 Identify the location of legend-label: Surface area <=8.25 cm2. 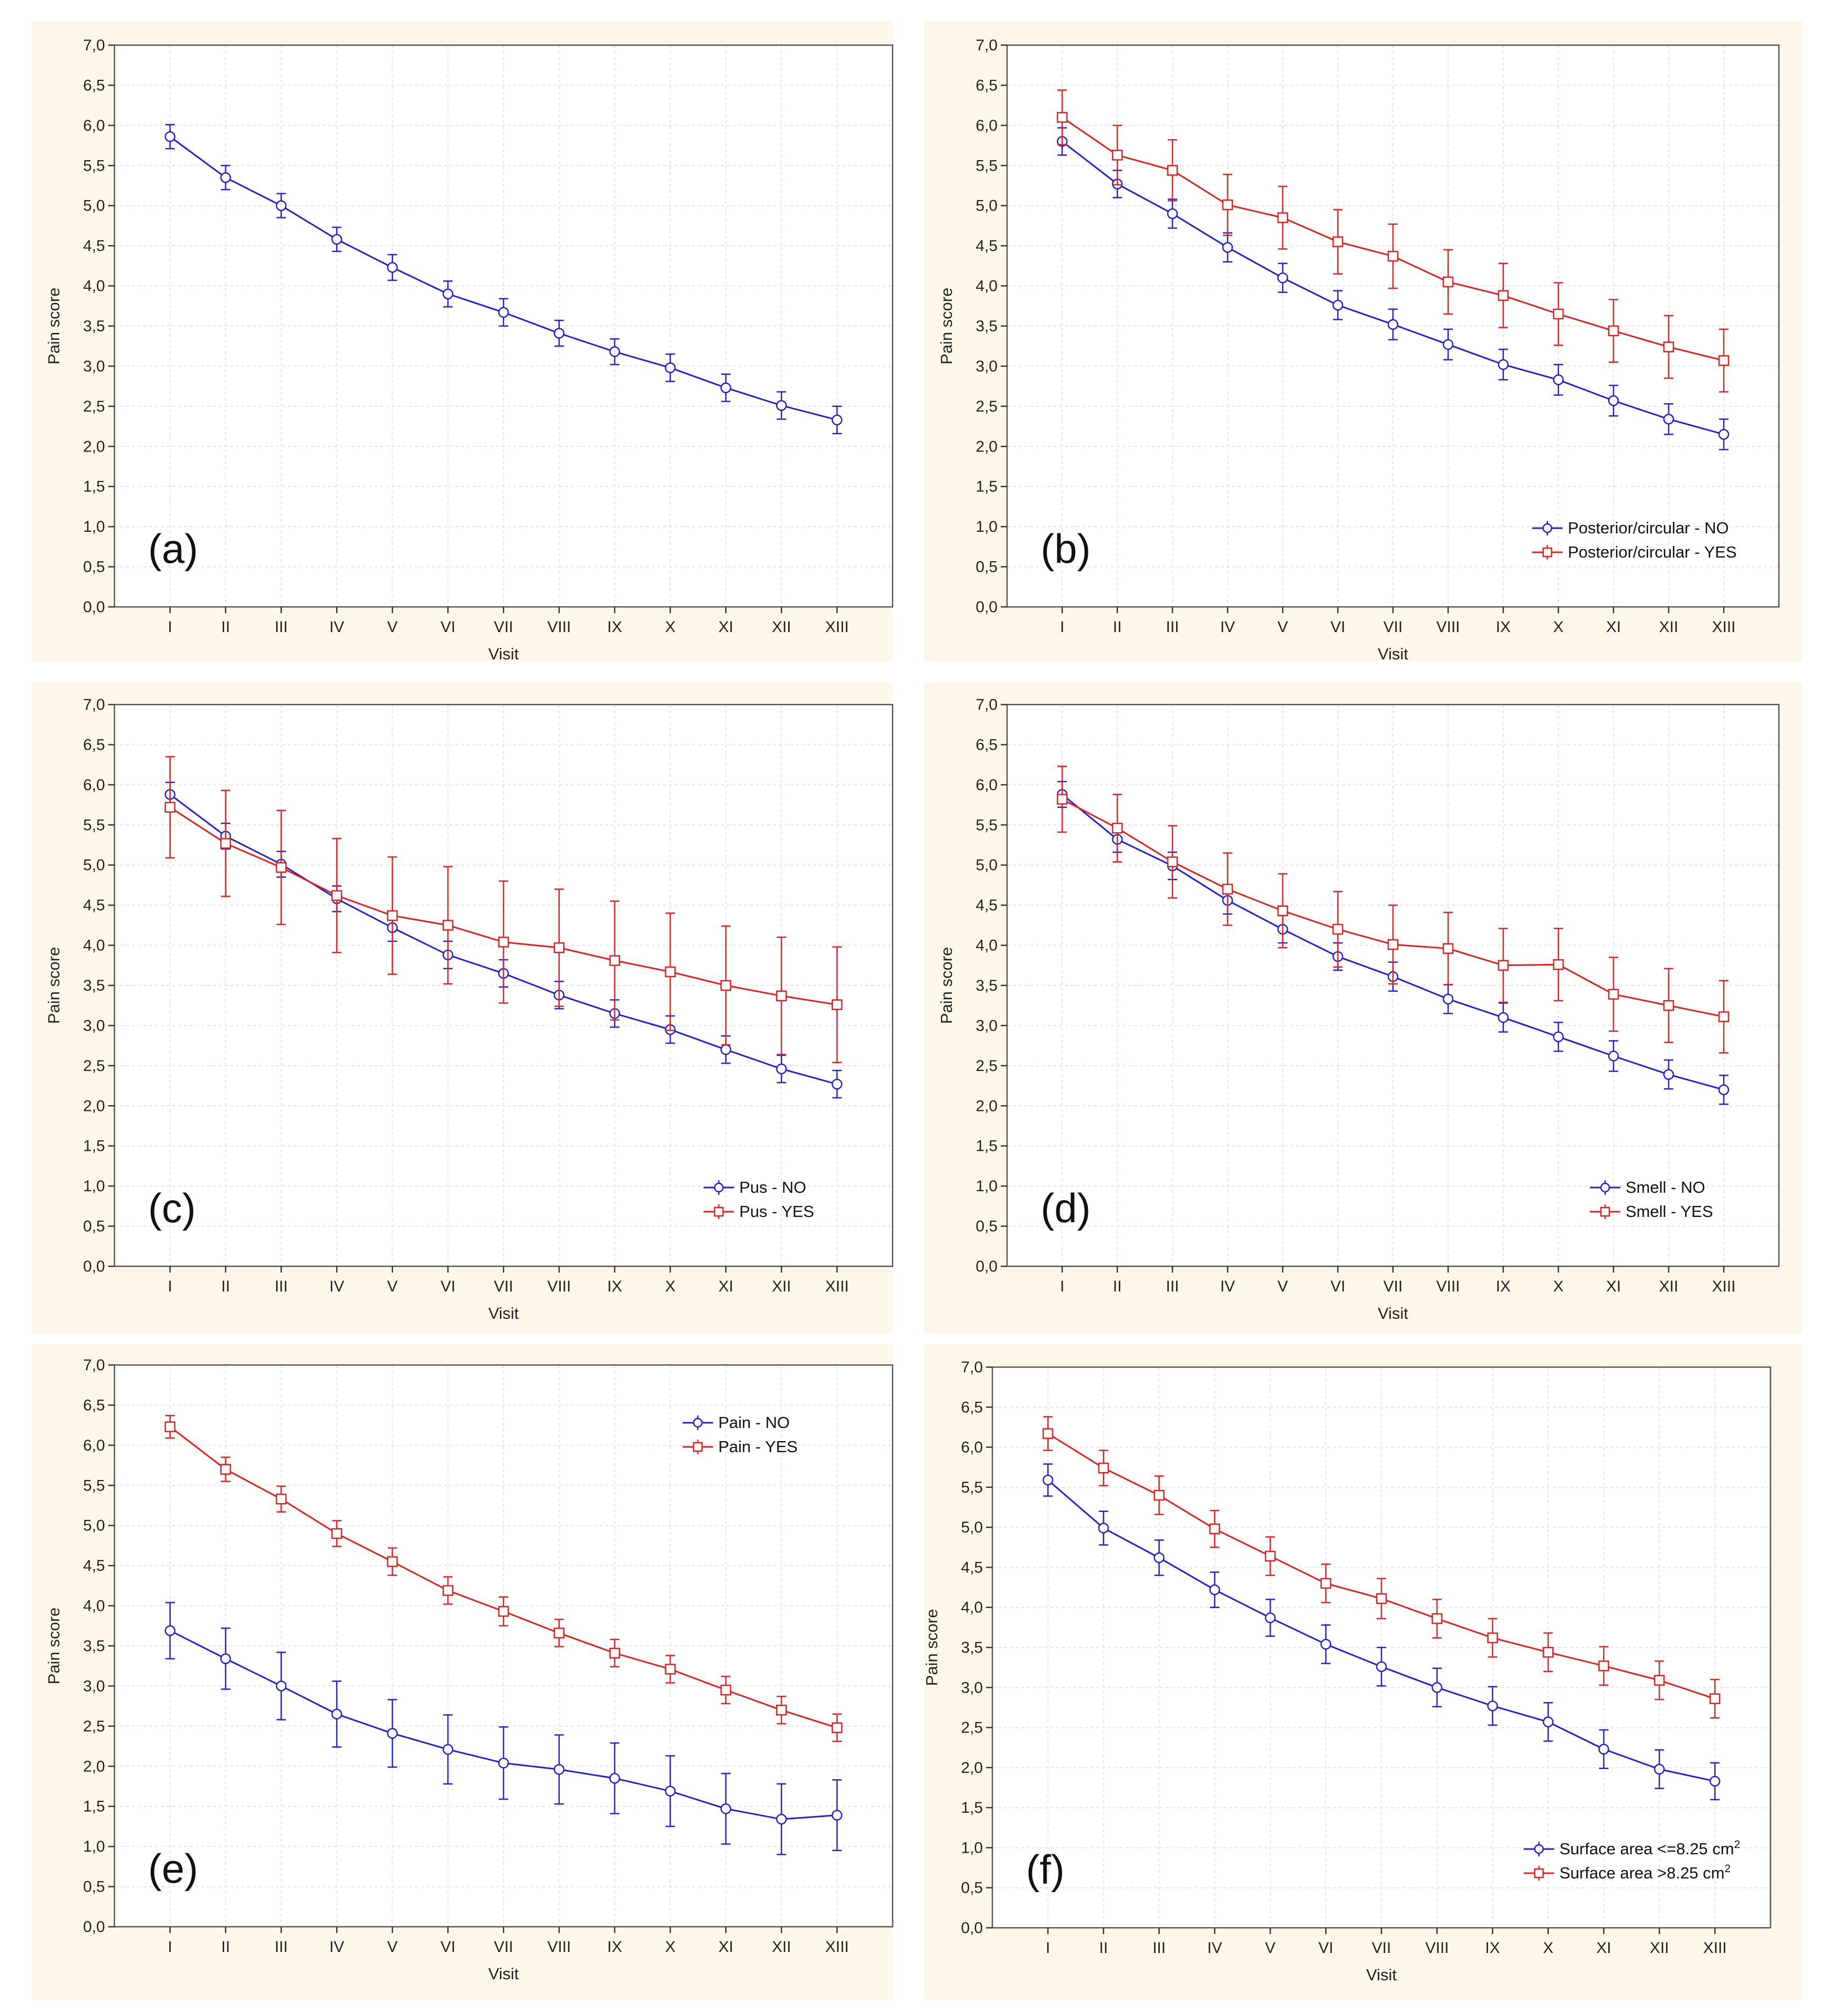
(1649, 1848).